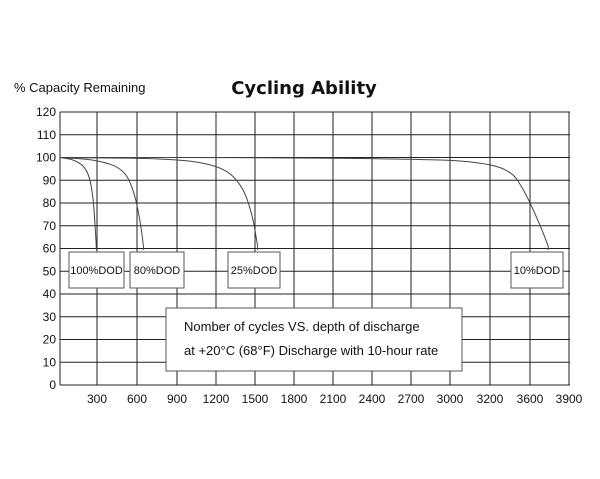 This screenshot has width=600, height=479. Describe the element at coordinates (304, 88) in the screenshot. I see `chart-title: Cycling Ability` at that location.